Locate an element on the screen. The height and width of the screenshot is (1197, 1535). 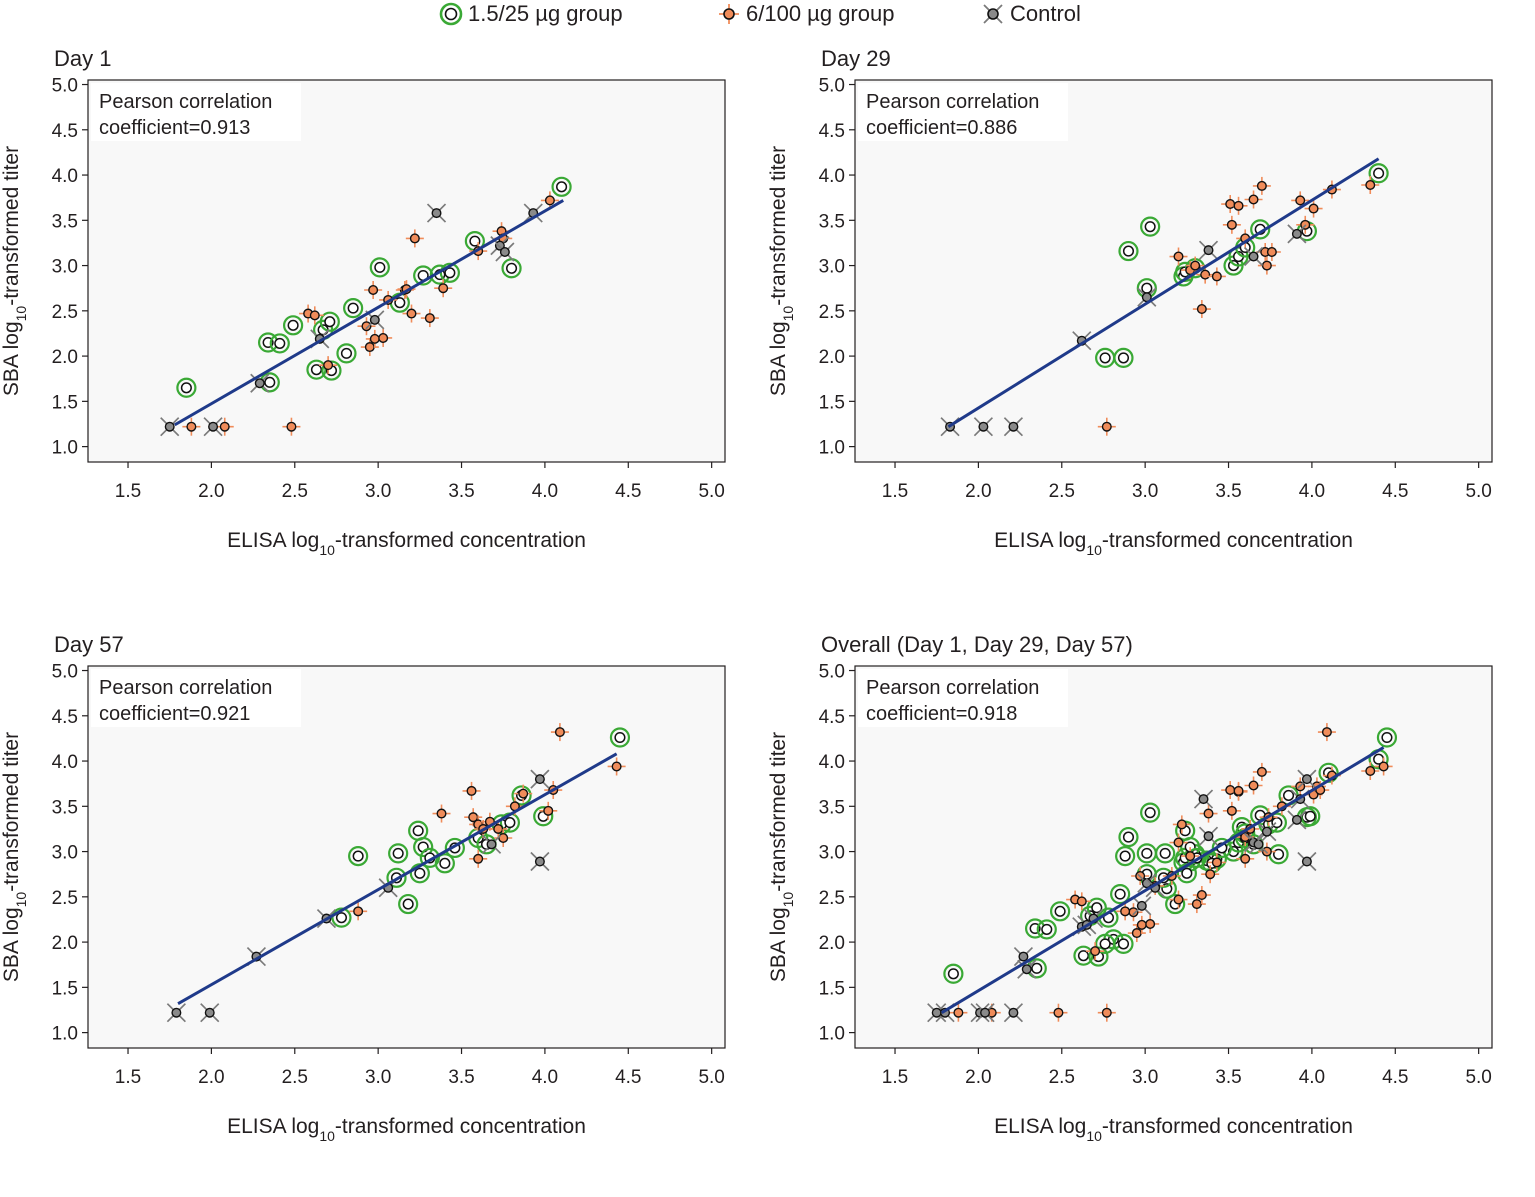
x-axis-title: ELISA log10-transformed concentration is located at coordinates (406, 543).